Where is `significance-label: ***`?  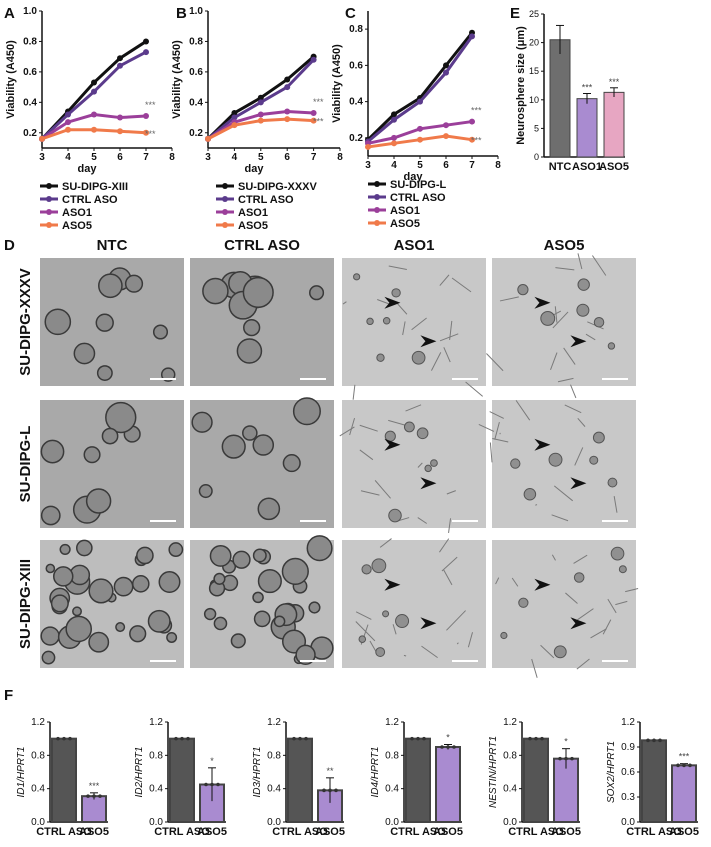
significance-label: *** is located at coordinates (150, 134).